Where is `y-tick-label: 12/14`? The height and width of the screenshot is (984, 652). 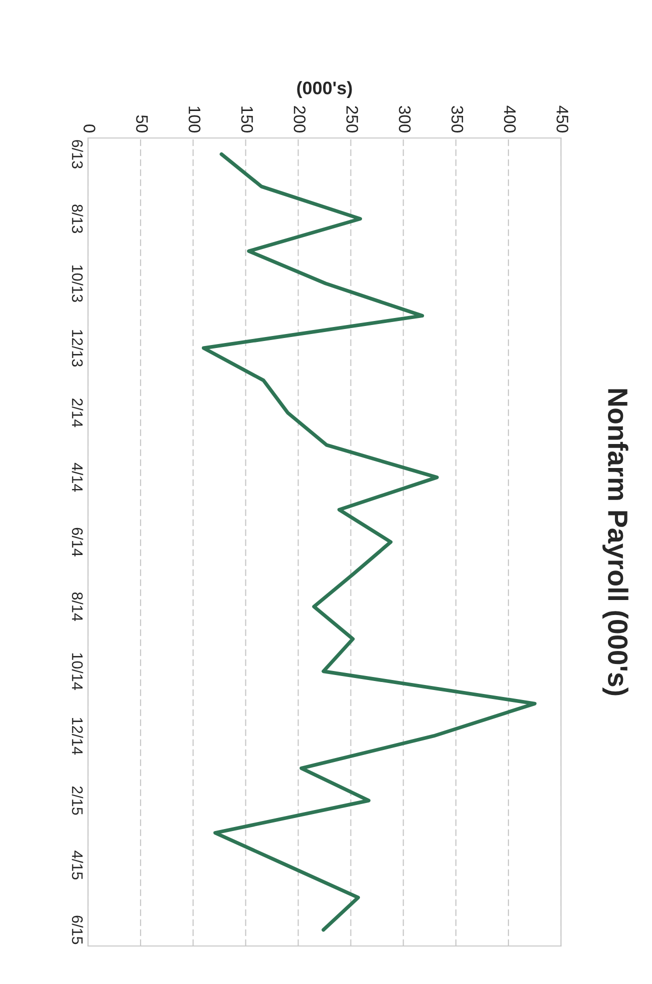
y-tick-label: 12/14 is located at coordinates (78, 736).